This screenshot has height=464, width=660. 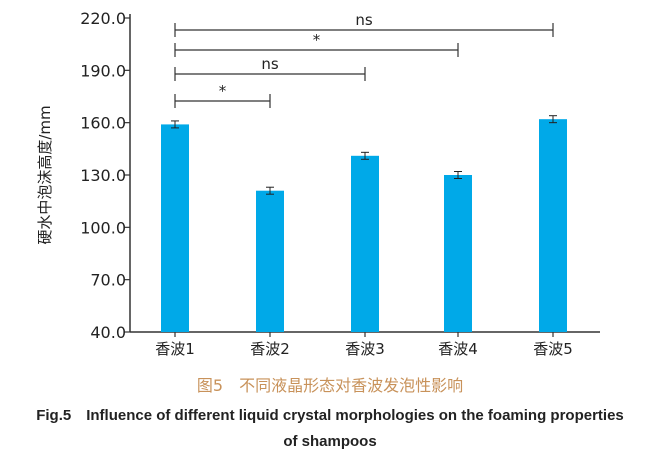 What do you see at coordinates (175, 349) in the screenshot?
I see `x-tick-label: 香波1` at bounding box center [175, 349].